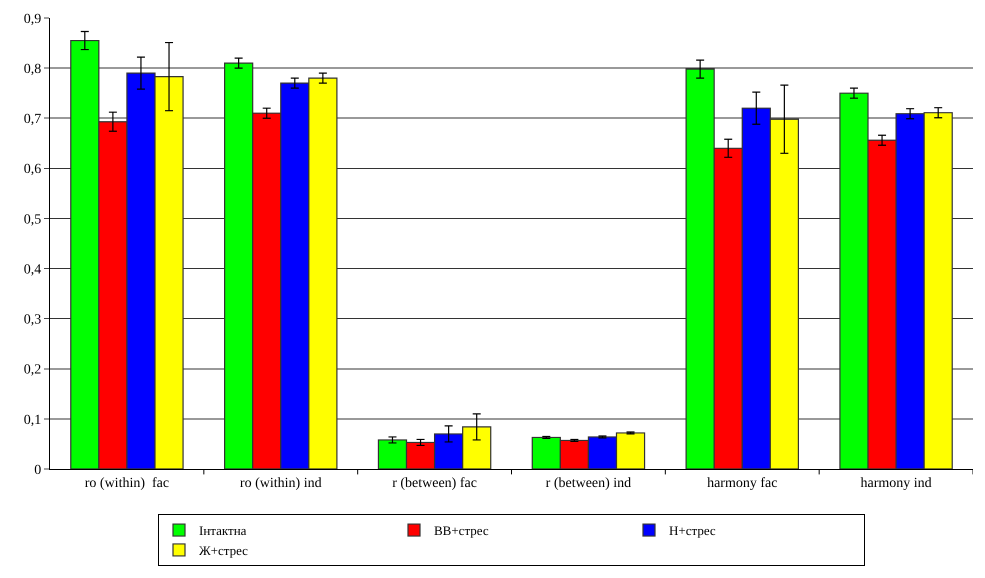 This screenshot has height=578, width=985. I want to click on y-tick-label: 0,4, so click(33, 270).